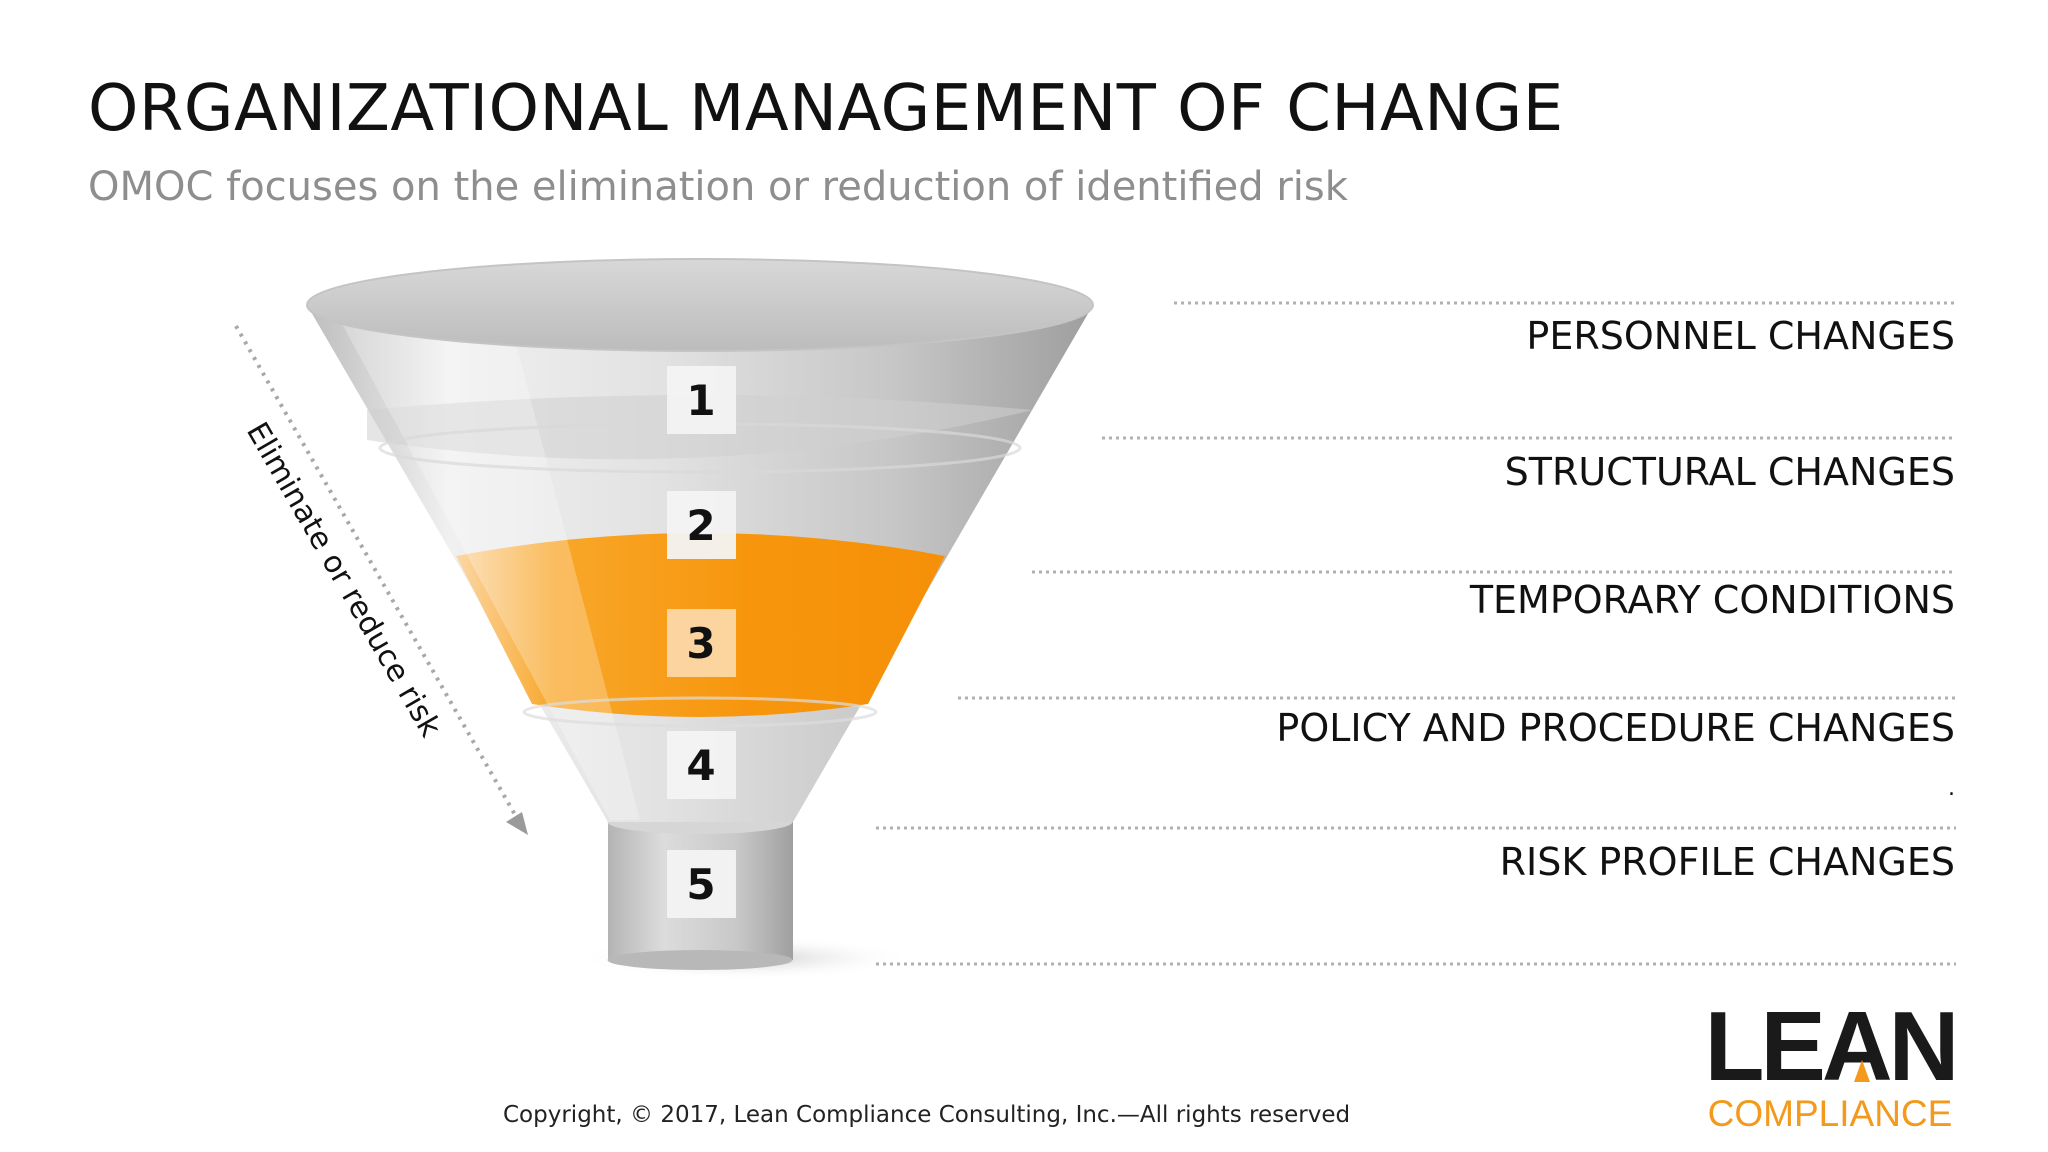  I want to click on step-number: 2, so click(700, 525).